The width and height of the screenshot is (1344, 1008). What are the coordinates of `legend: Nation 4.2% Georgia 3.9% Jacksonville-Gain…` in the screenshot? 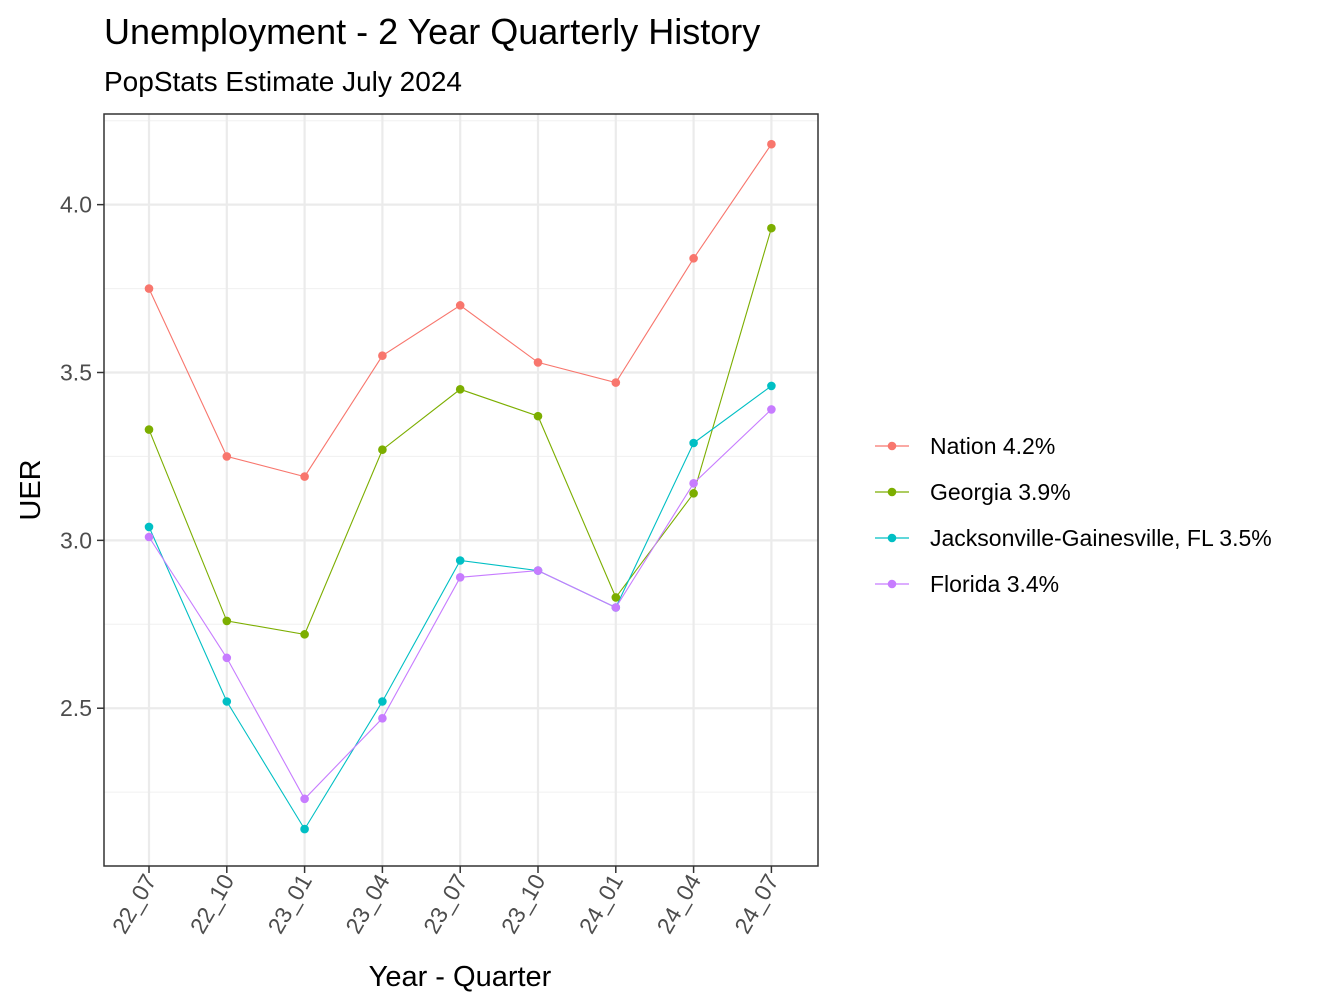 It's located at (1073, 515).